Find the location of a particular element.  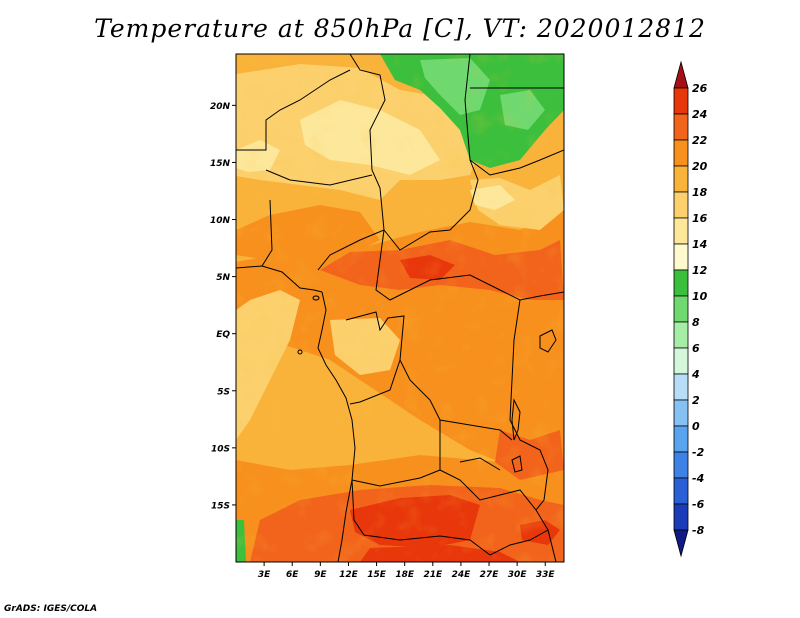

colorbar-label: 2 is located at coordinates (696, 400).